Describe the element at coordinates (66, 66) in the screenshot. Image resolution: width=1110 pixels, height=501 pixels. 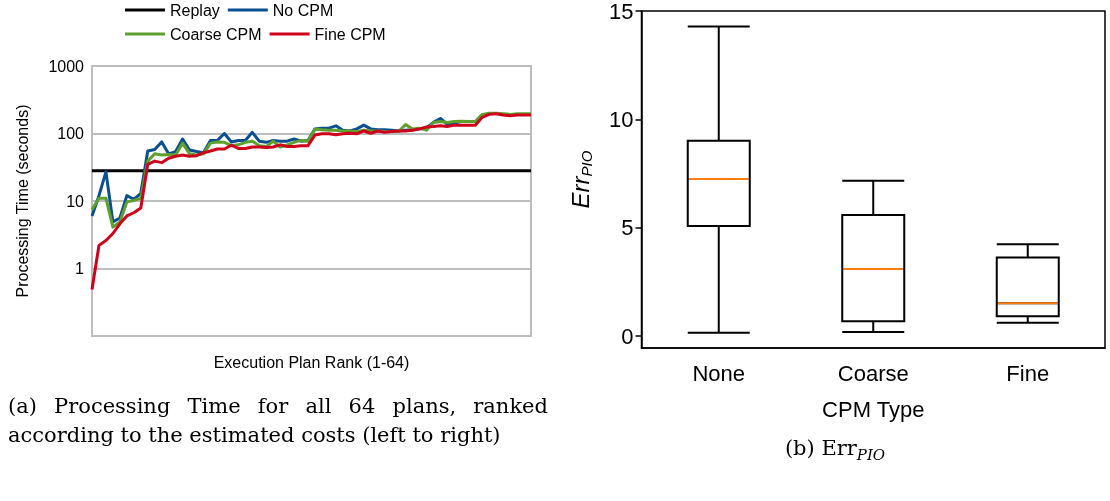
I see `y-tick-label: 1000` at that location.